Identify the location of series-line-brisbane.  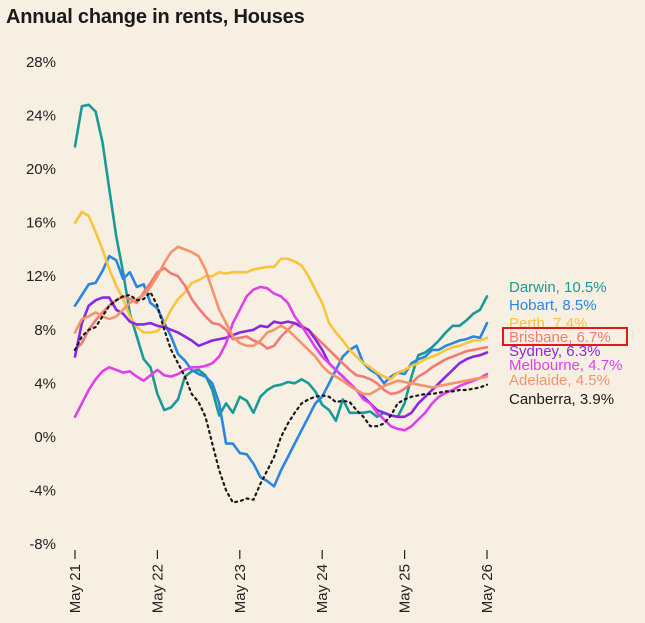
(281, 331).